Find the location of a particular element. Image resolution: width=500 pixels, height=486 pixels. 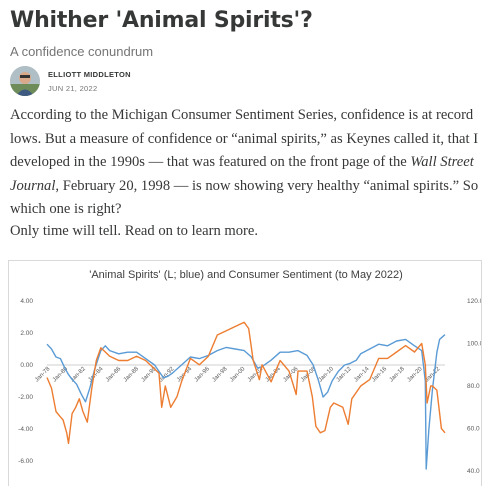

x-tick-label: Jan-88 is located at coordinates (132, 375).